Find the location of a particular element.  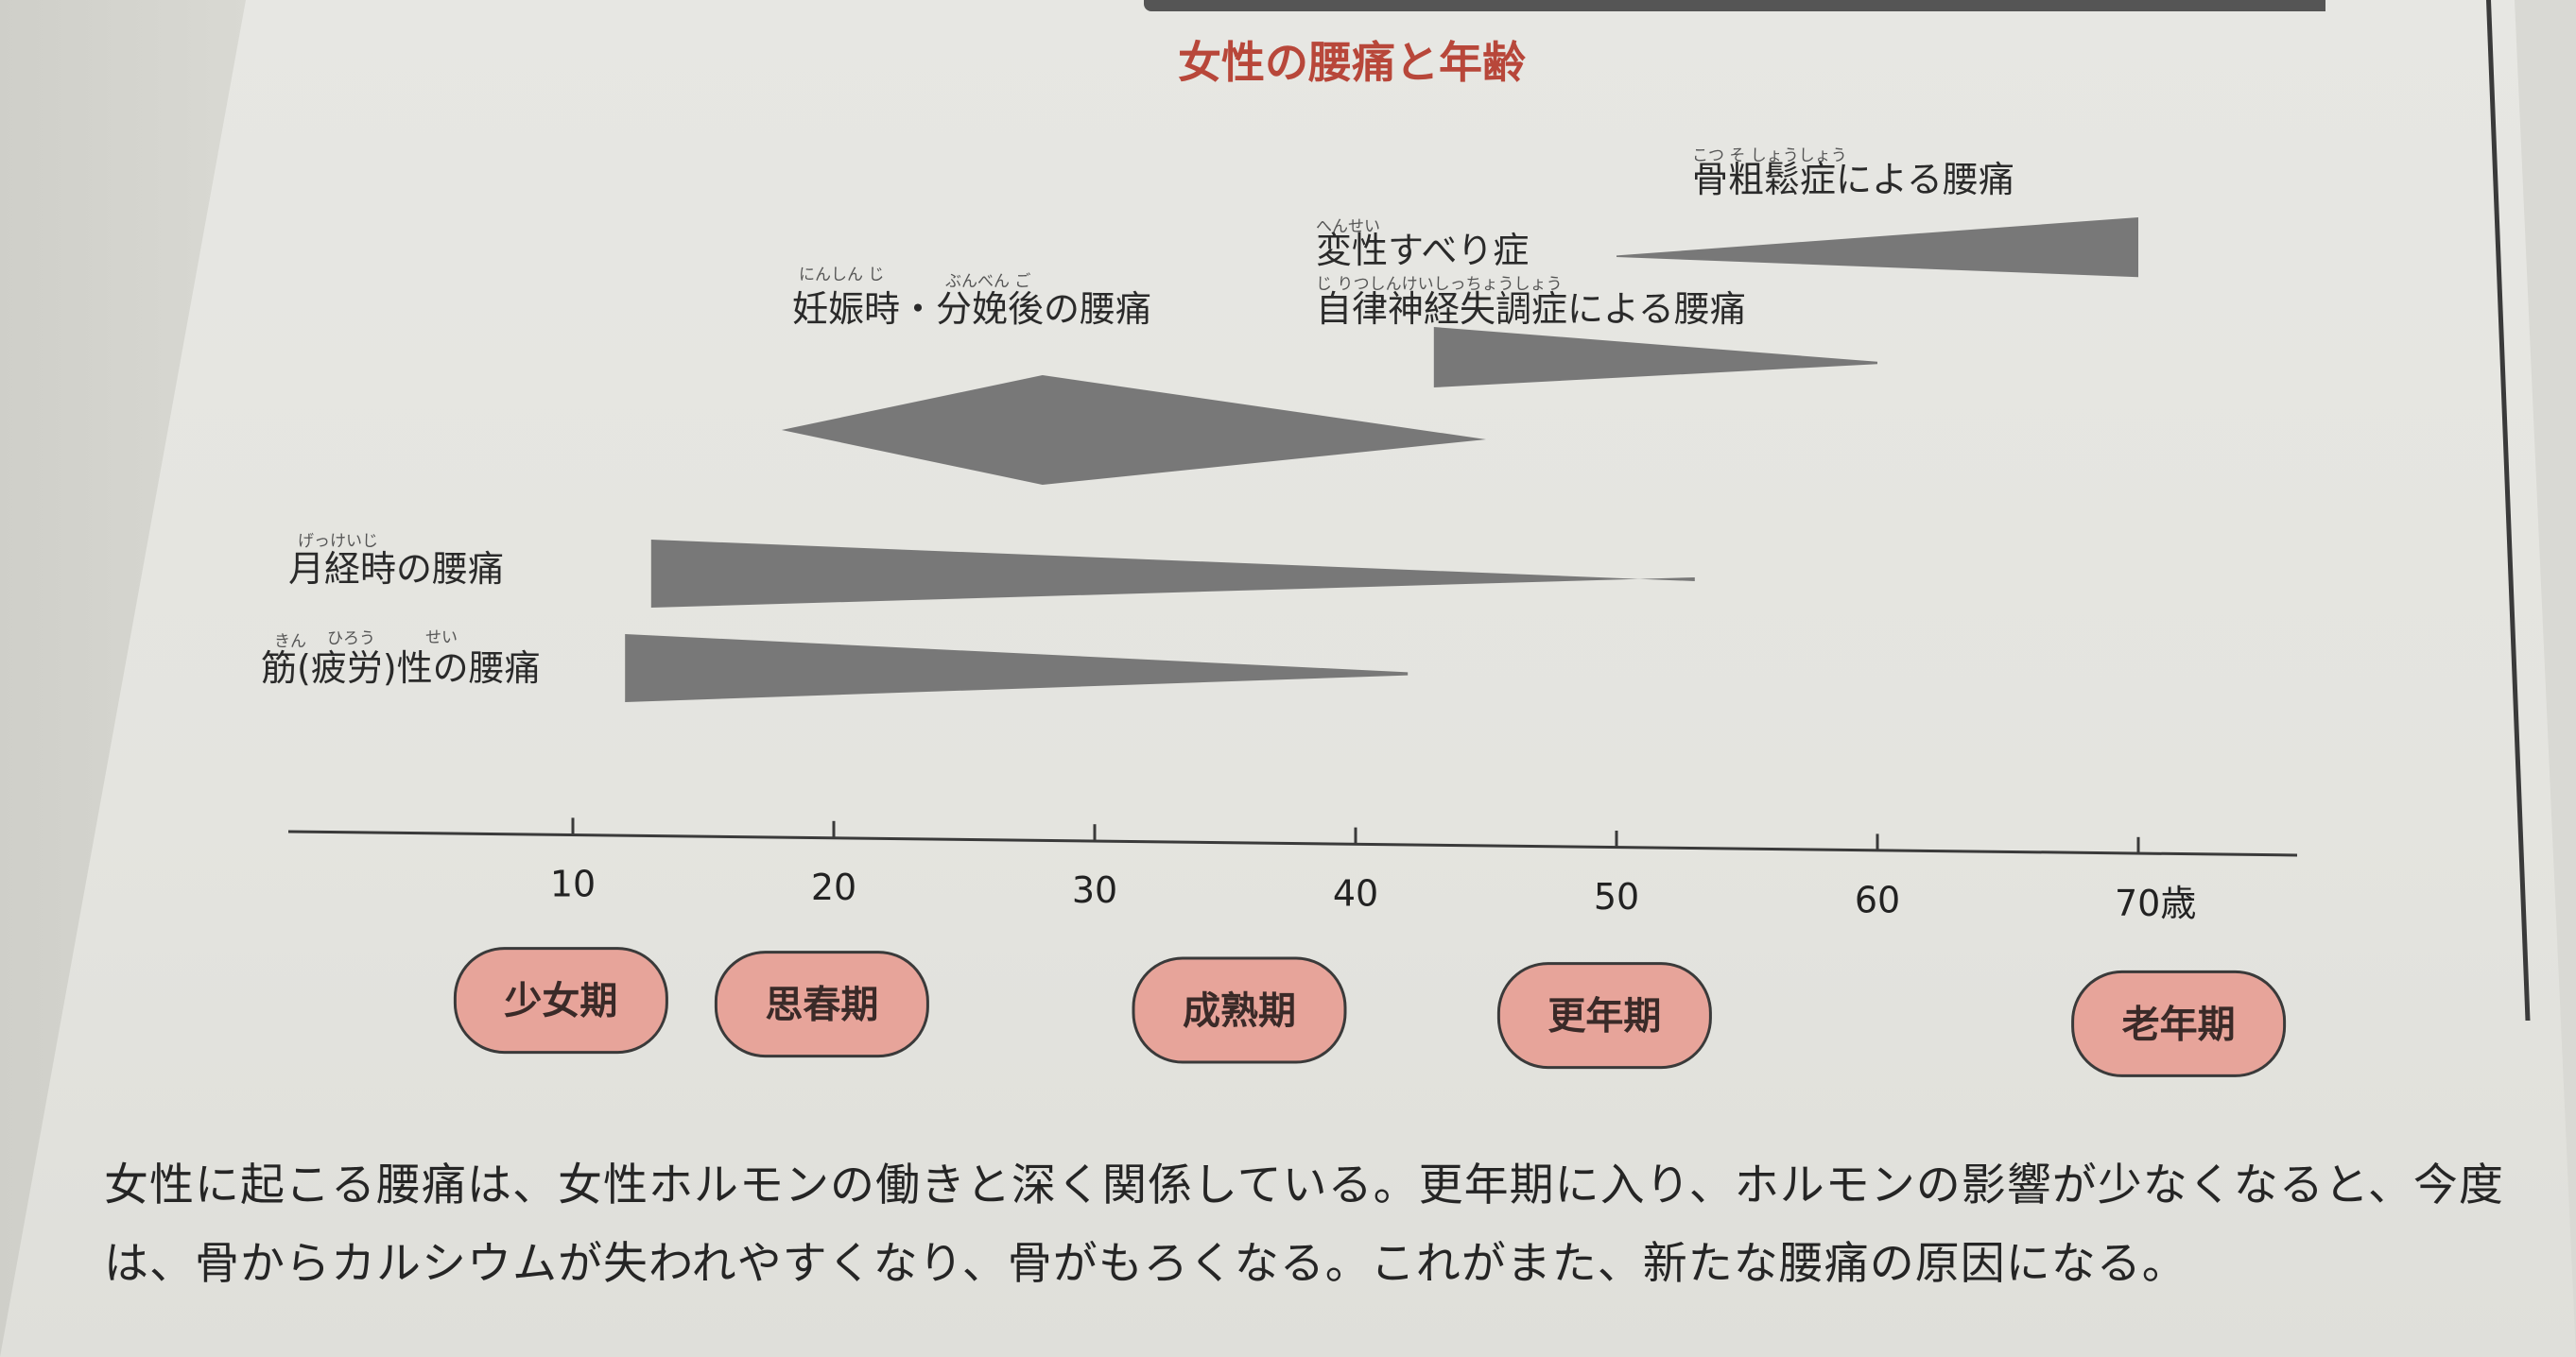

phase-label-5: 老年期 is located at coordinates (2179, 1024).